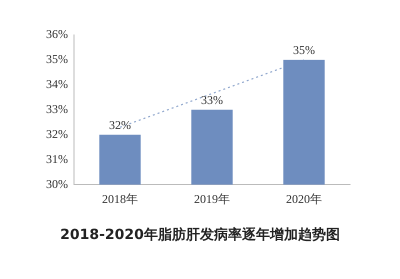 This screenshot has height=279, width=400. I want to click on y-tick-label: 35%, so click(57, 59).